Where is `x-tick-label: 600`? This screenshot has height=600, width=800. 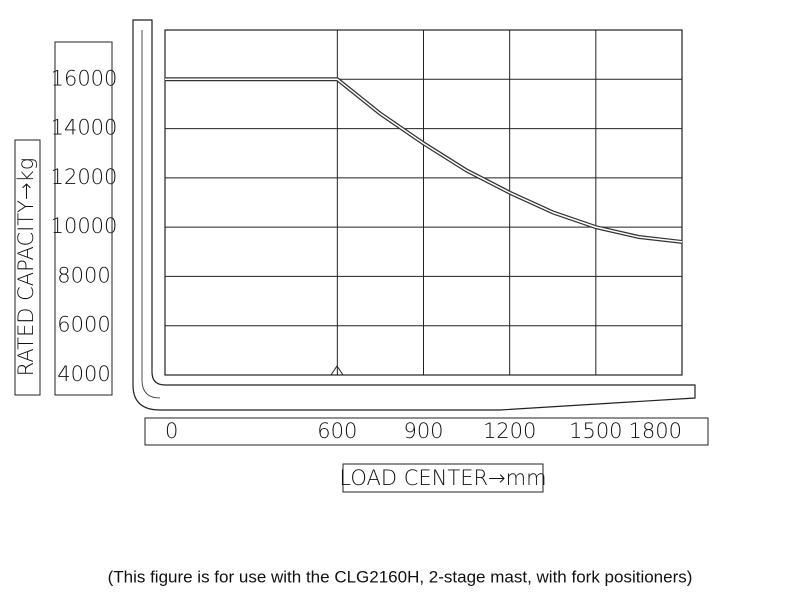 x-tick-label: 600 is located at coordinates (337, 431).